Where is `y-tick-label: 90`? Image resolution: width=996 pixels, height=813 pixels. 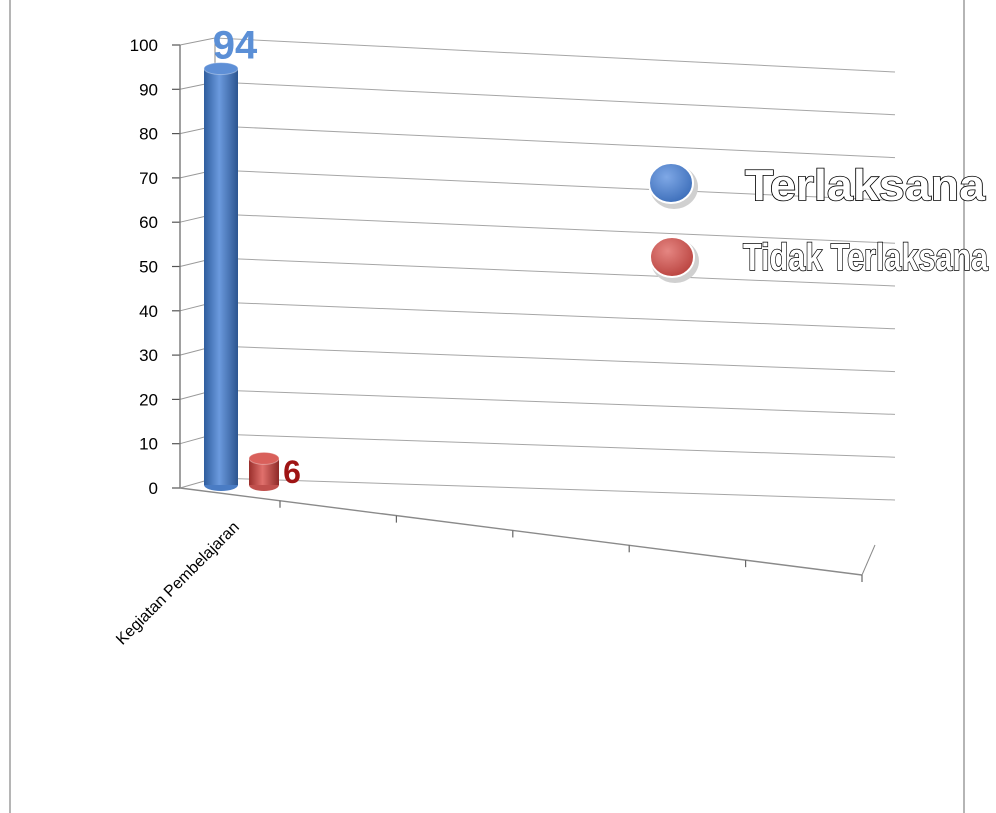 y-tick-label: 90 is located at coordinates (148, 89).